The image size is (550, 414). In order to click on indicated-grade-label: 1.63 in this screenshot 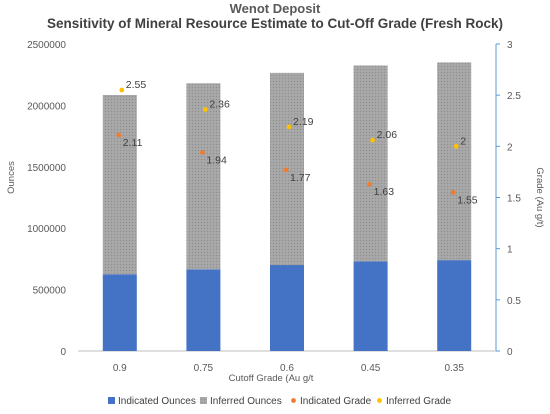, I will do `click(384, 192)`.